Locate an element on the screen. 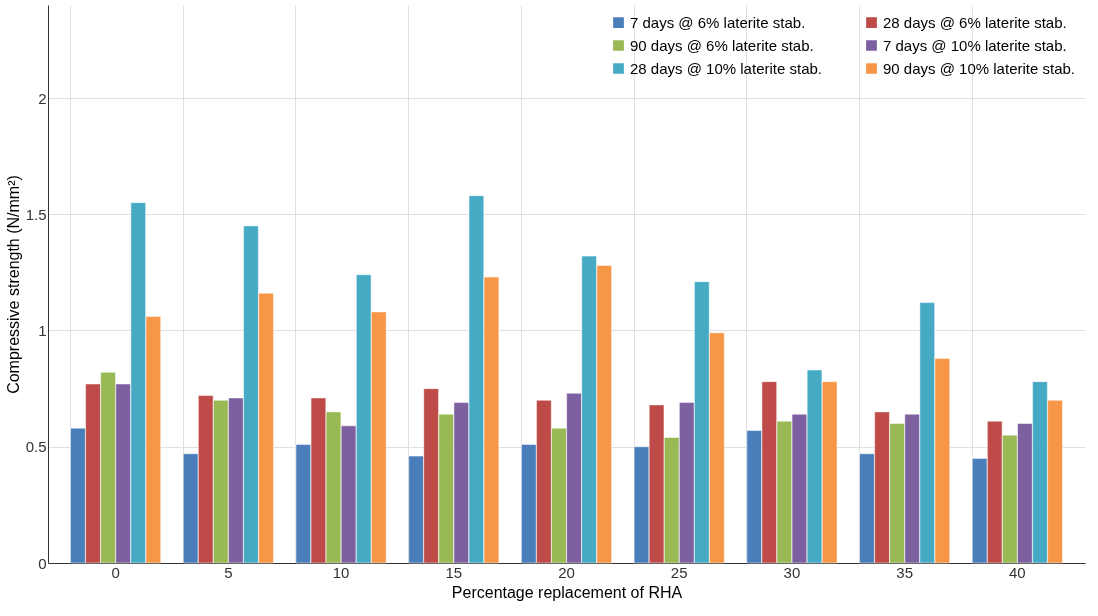 The width and height of the screenshot is (1098, 616). x-tick-label: 5 is located at coordinates (228, 572).